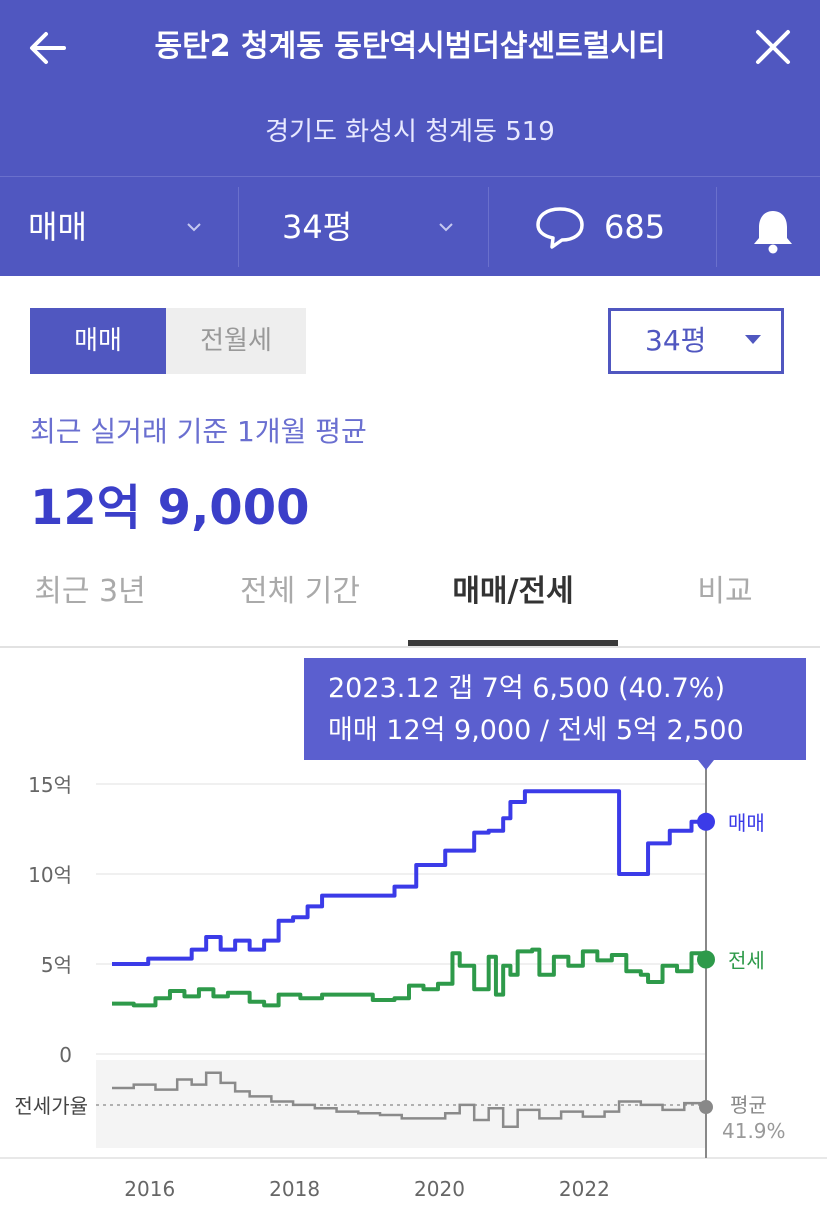  What do you see at coordinates (773, 47) in the screenshot?
I see `close-icon` at bounding box center [773, 47].